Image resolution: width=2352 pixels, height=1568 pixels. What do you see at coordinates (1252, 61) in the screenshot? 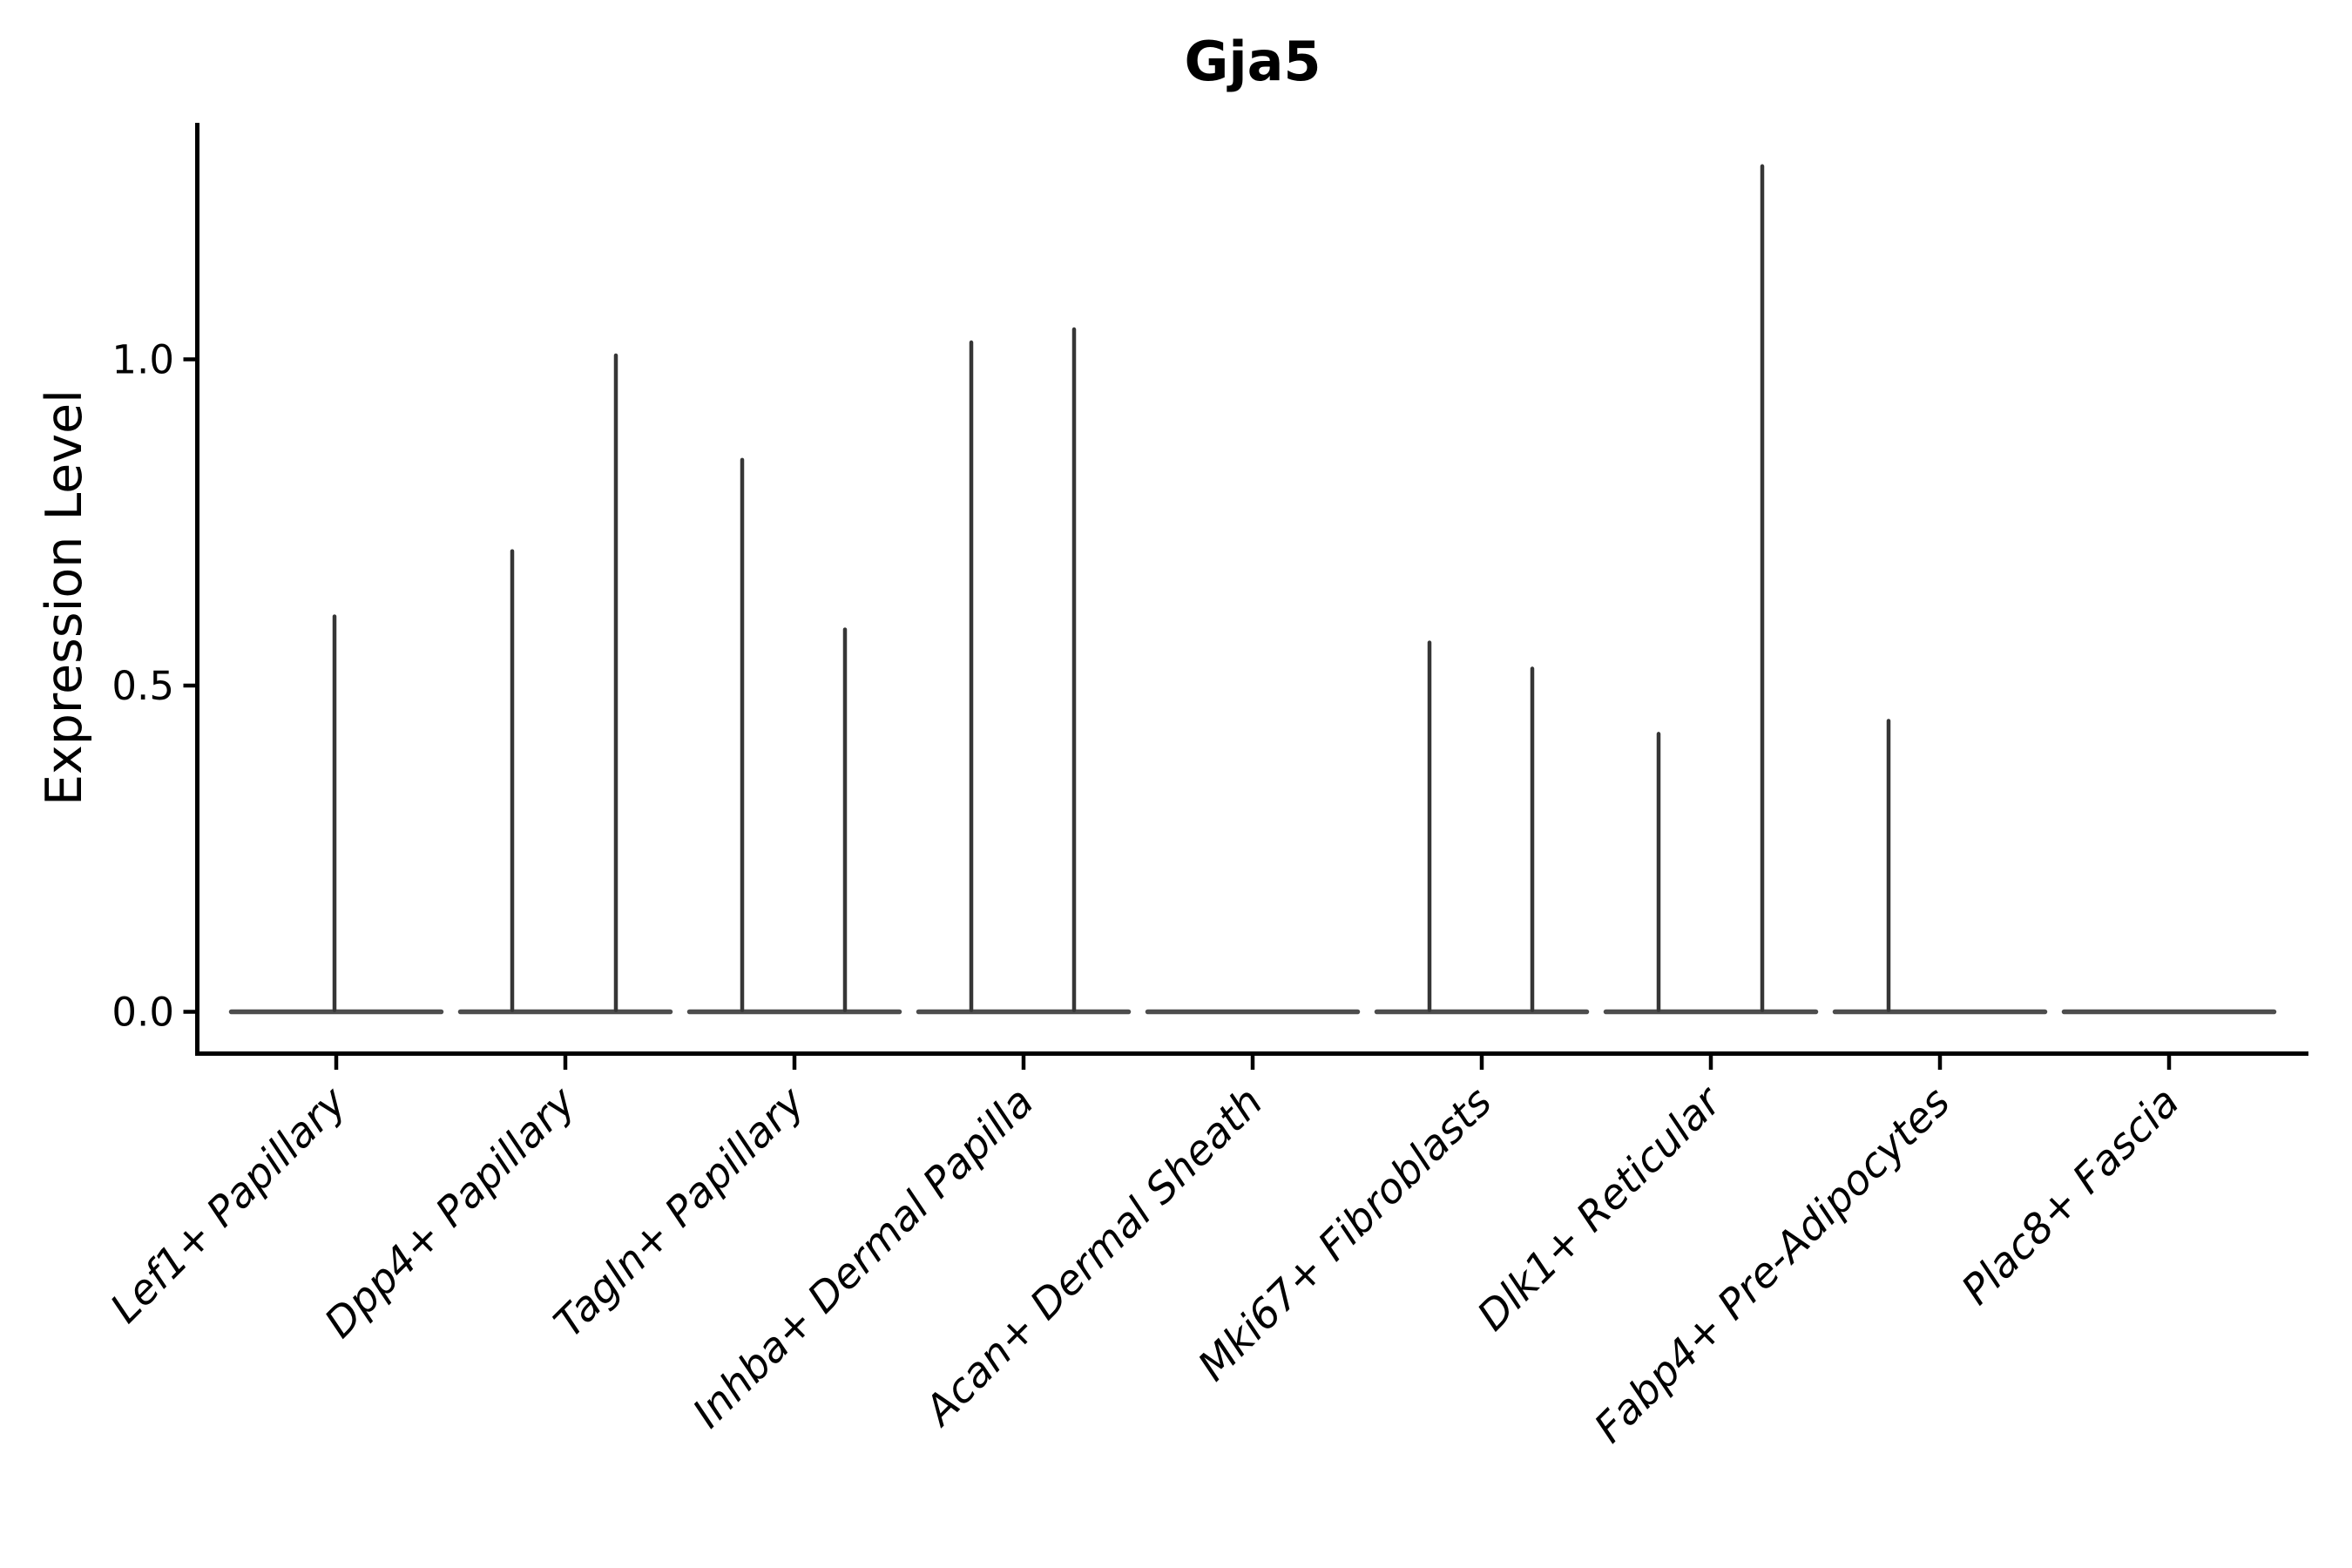
I see `chart-title: Gja5` at bounding box center [1252, 61].